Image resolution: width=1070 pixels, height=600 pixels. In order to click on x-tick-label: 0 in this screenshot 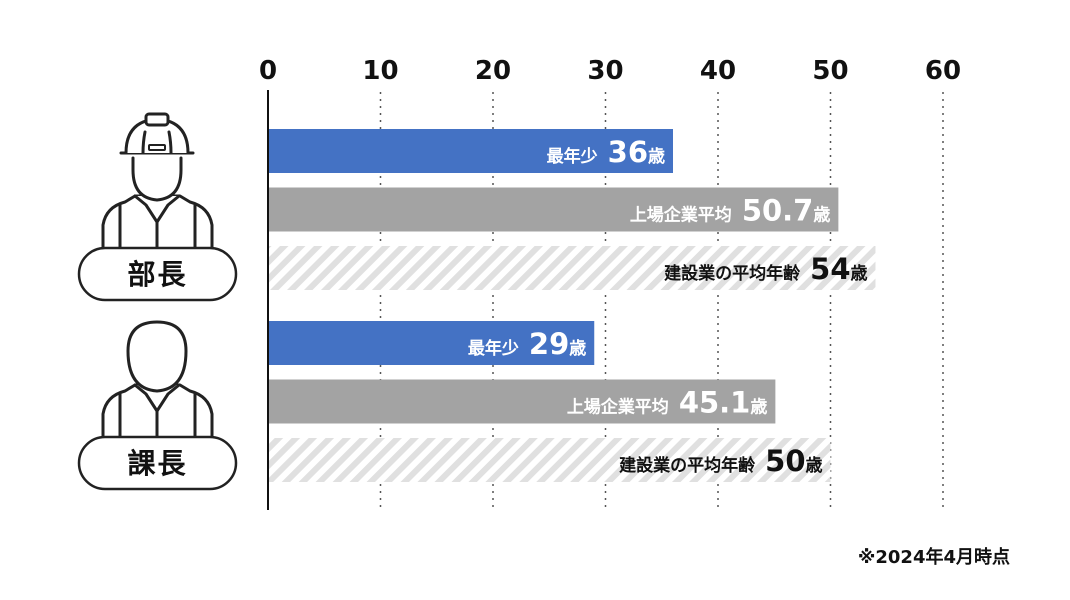, I will do `click(268, 71)`.